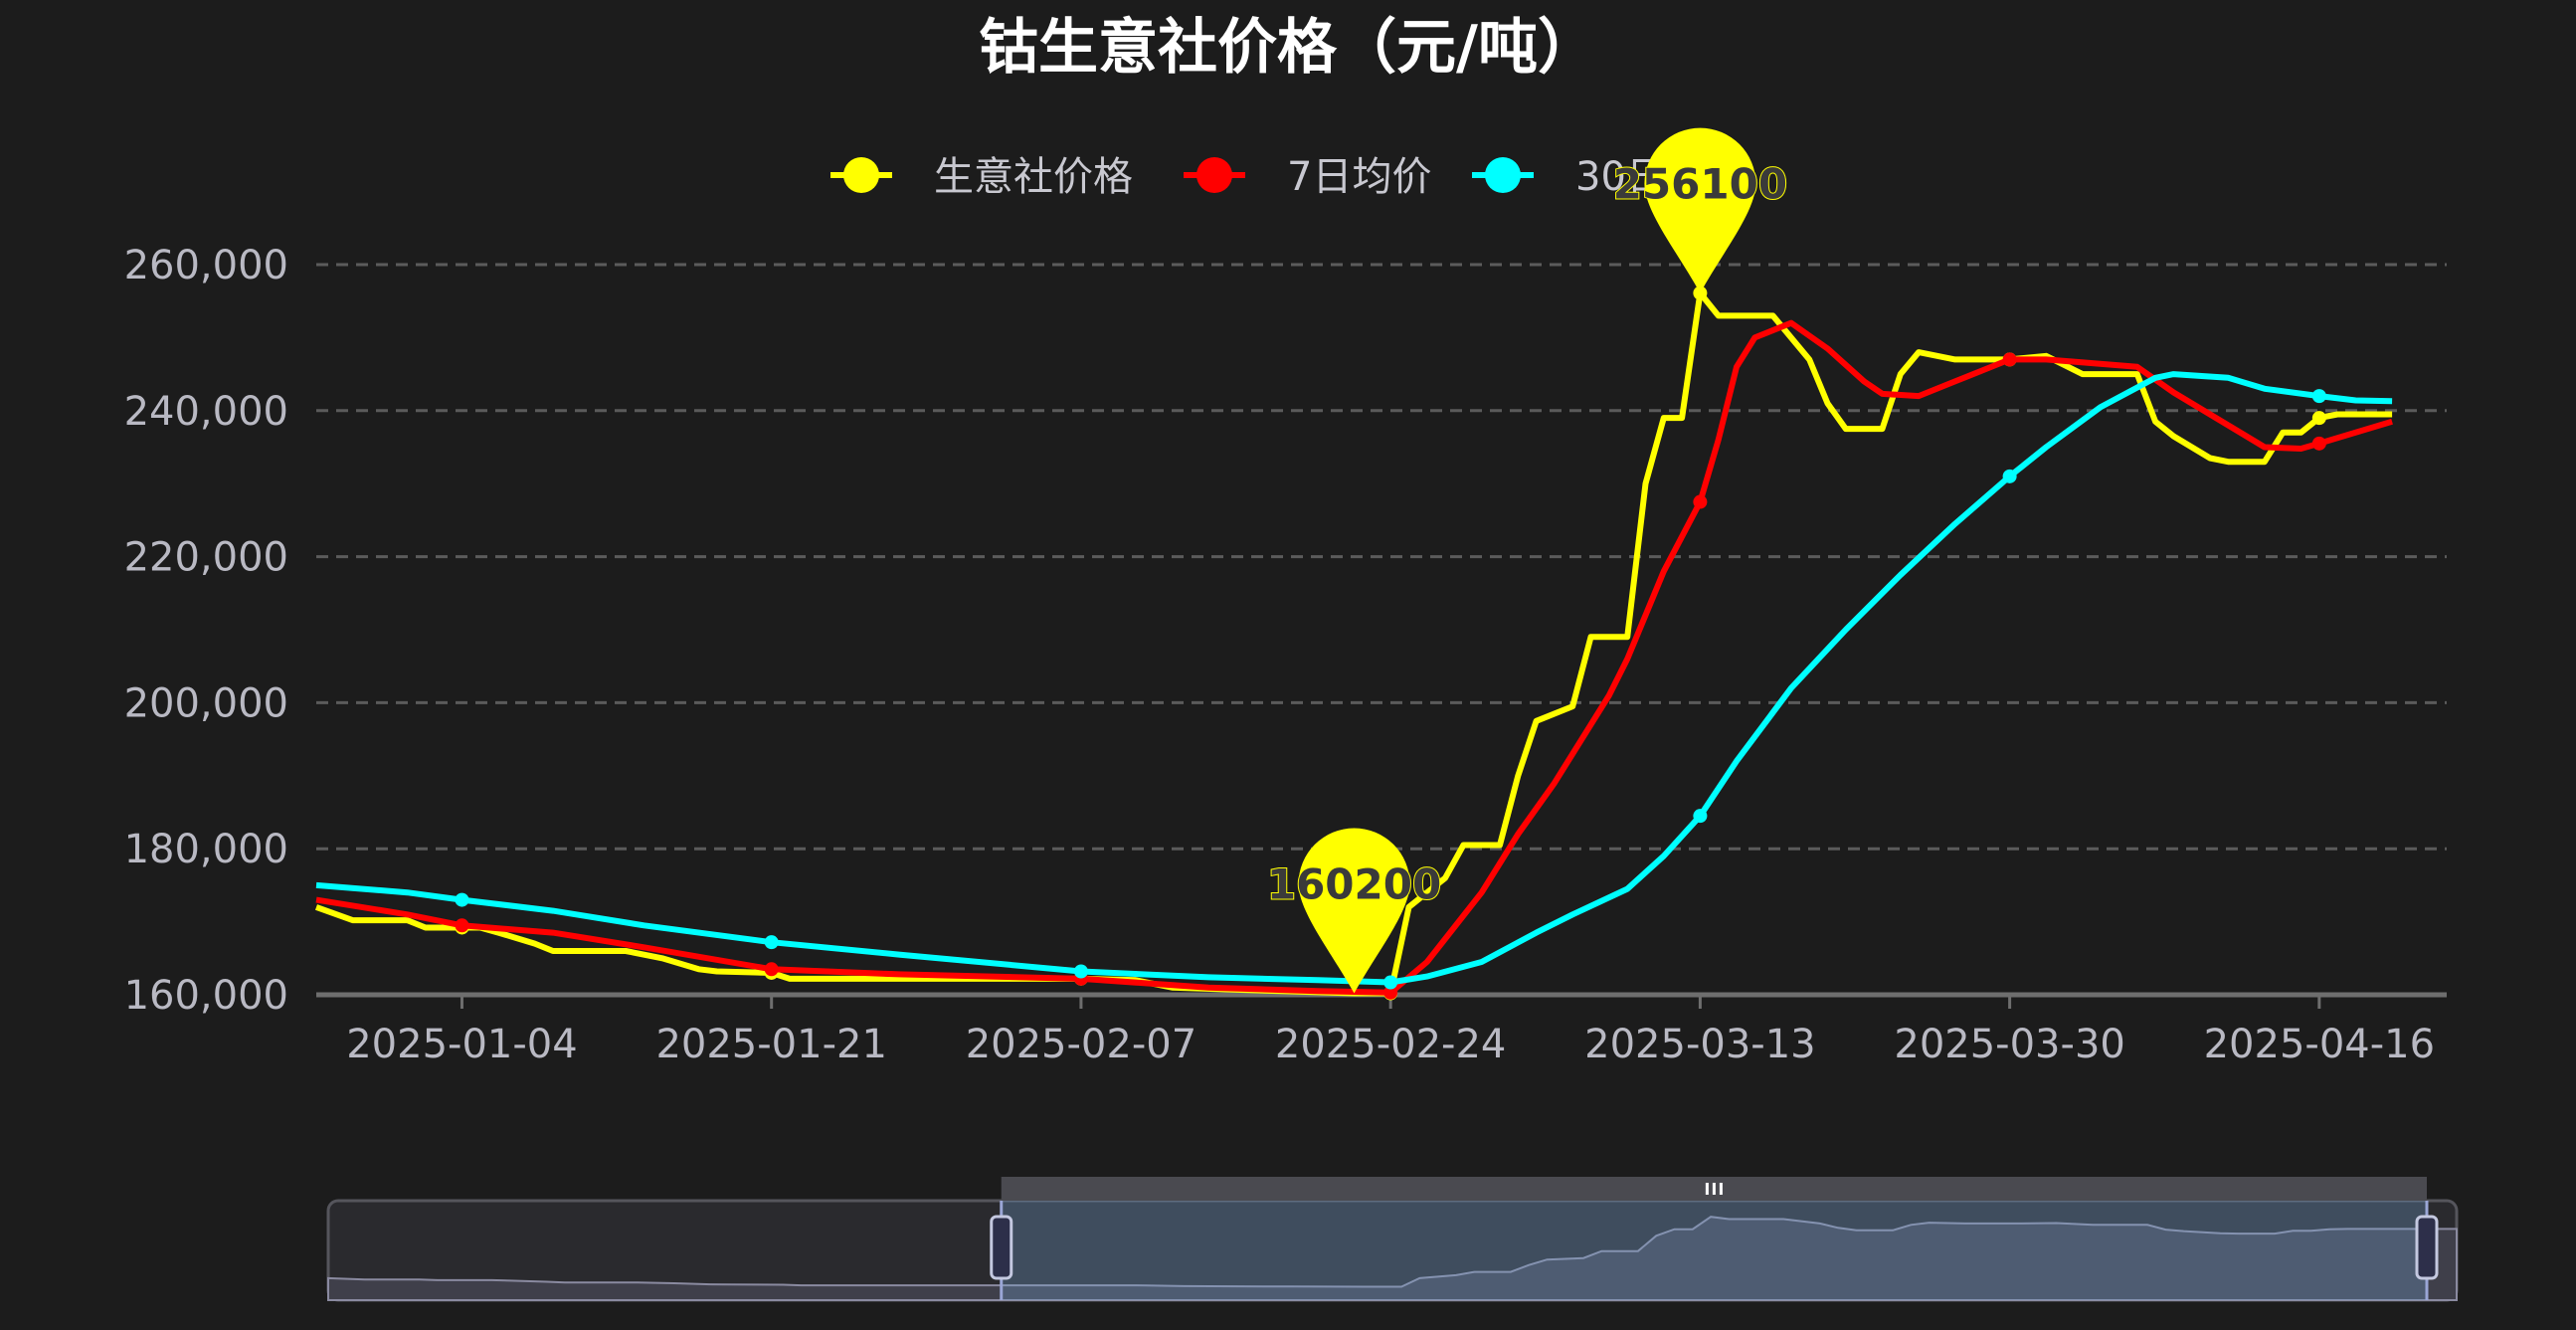  I want to click on legend-item: 7日均价, so click(1307, 177).